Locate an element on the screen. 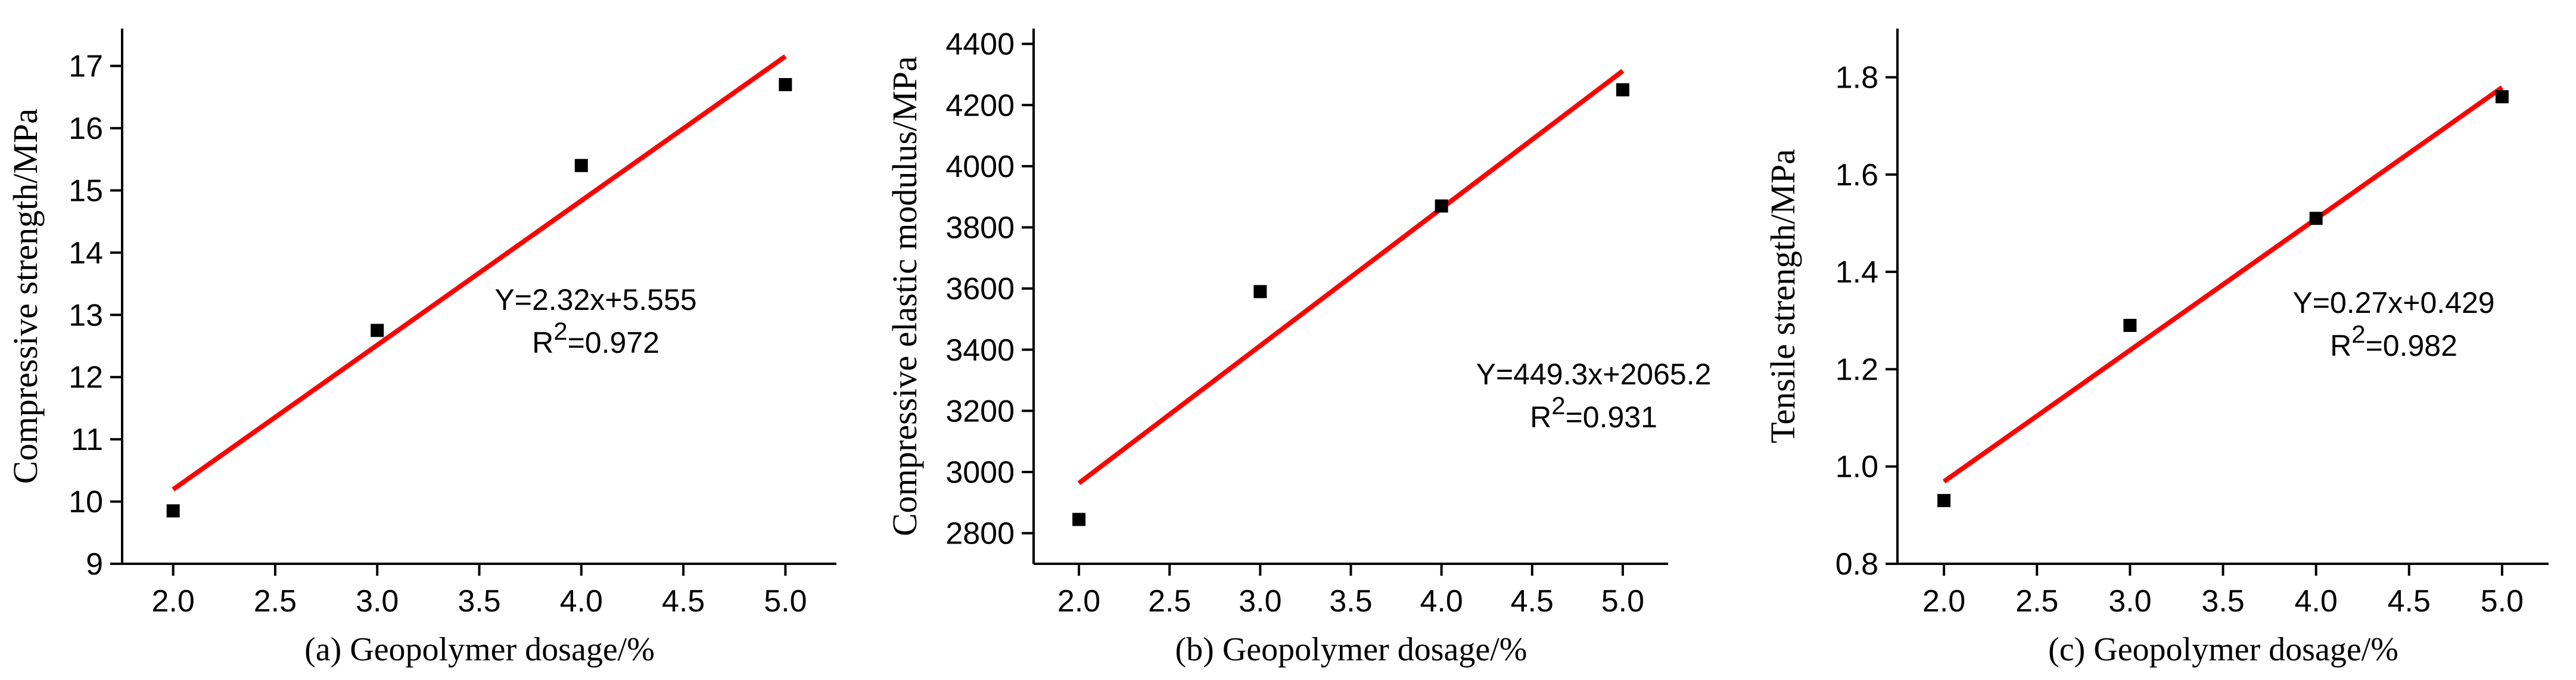 The image size is (2576, 680). y-tick-label: 0.8 is located at coordinates (1856, 564).